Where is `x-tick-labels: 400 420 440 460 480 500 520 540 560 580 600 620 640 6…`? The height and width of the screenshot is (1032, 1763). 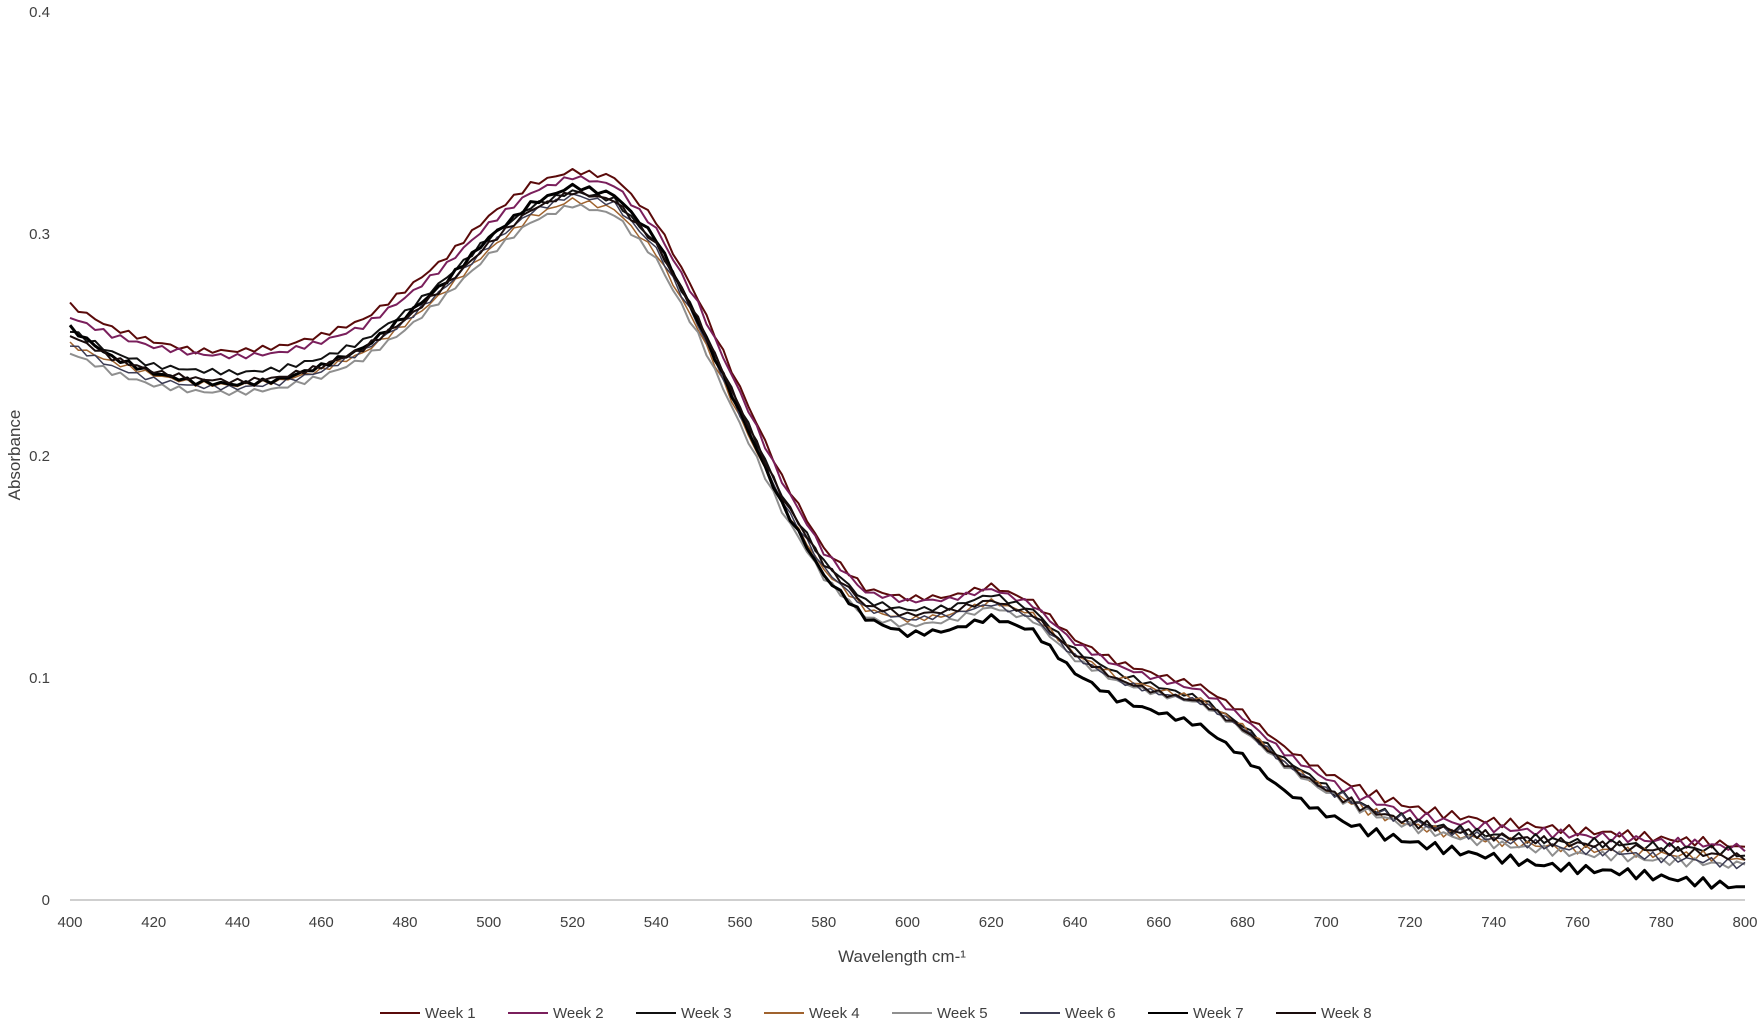
x-tick-labels: 400 420 440 460 480 500 520 540 560 580 600 620 640 6… is located at coordinates (907, 922).